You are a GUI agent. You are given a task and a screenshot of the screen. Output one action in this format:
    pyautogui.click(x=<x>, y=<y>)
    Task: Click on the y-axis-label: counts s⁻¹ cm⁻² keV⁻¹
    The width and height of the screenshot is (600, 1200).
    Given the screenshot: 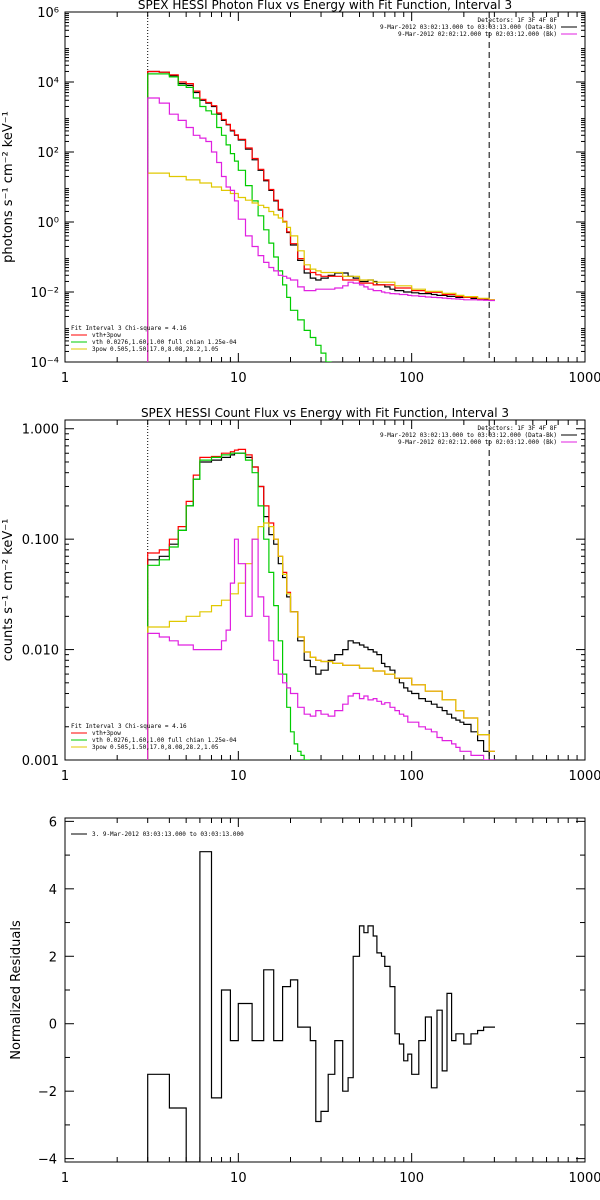 What is the action you would take?
    pyautogui.click(x=8, y=590)
    